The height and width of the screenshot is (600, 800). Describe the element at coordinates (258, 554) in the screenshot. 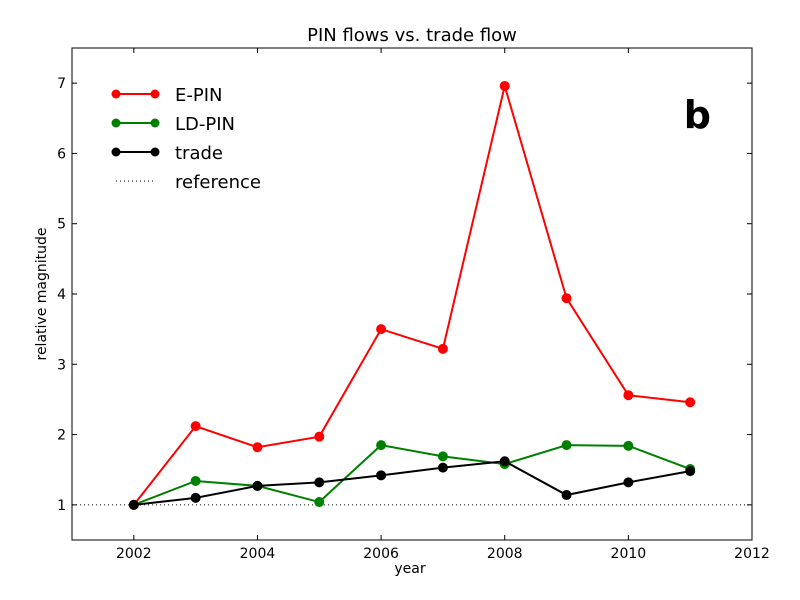

I see `x-tick-label: 2004` at that location.